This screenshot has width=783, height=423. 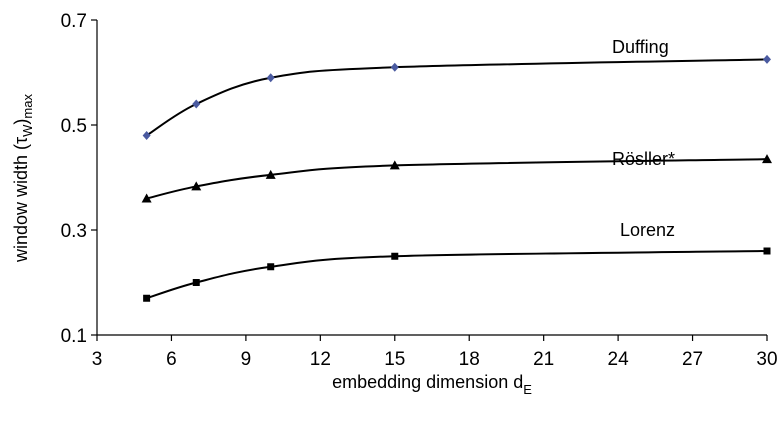 What do you see at coordinates (543, 359) in the screenshot?
I see `x-tick-label: 21` at bounding box center [543, 359].